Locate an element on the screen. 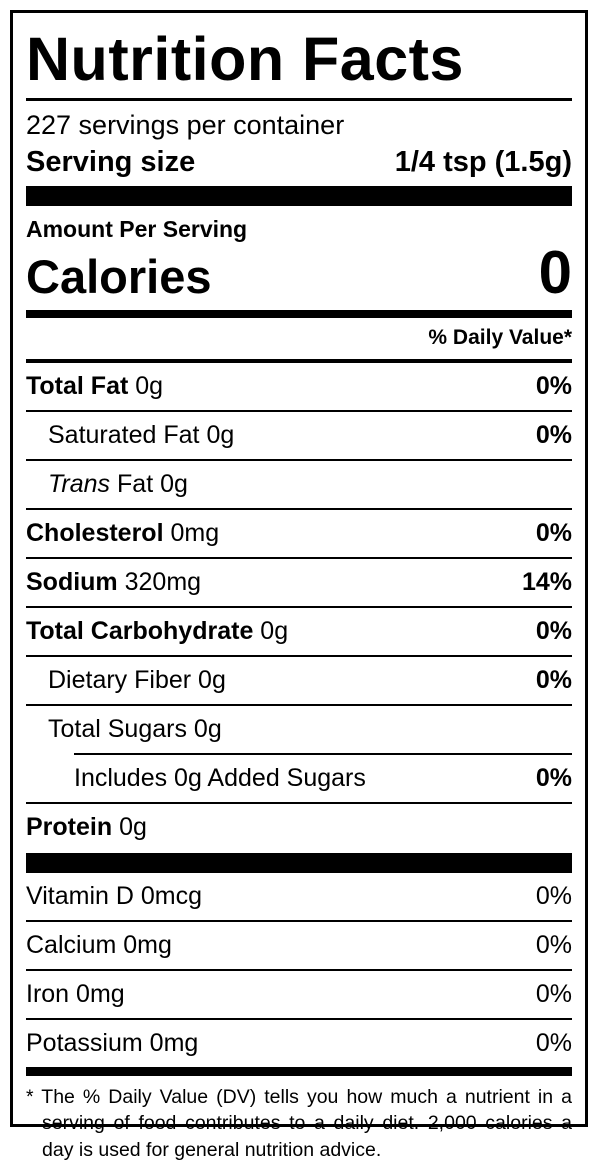 The height and width of the screenshot is (1163, 600). vitamin-name-amount: Potassium 0mg is located at coordinates (112, 1043).